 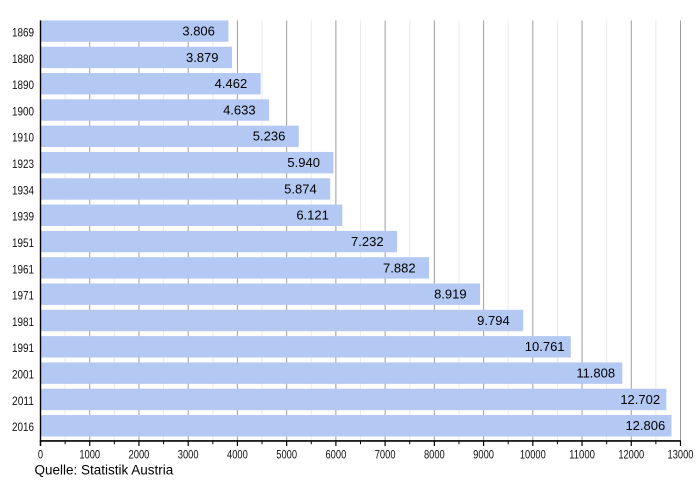 What do you see at coordinates (231, 83) in the screenshot?
I see `svg-text: 4.462` at bounding box center [231, 83].